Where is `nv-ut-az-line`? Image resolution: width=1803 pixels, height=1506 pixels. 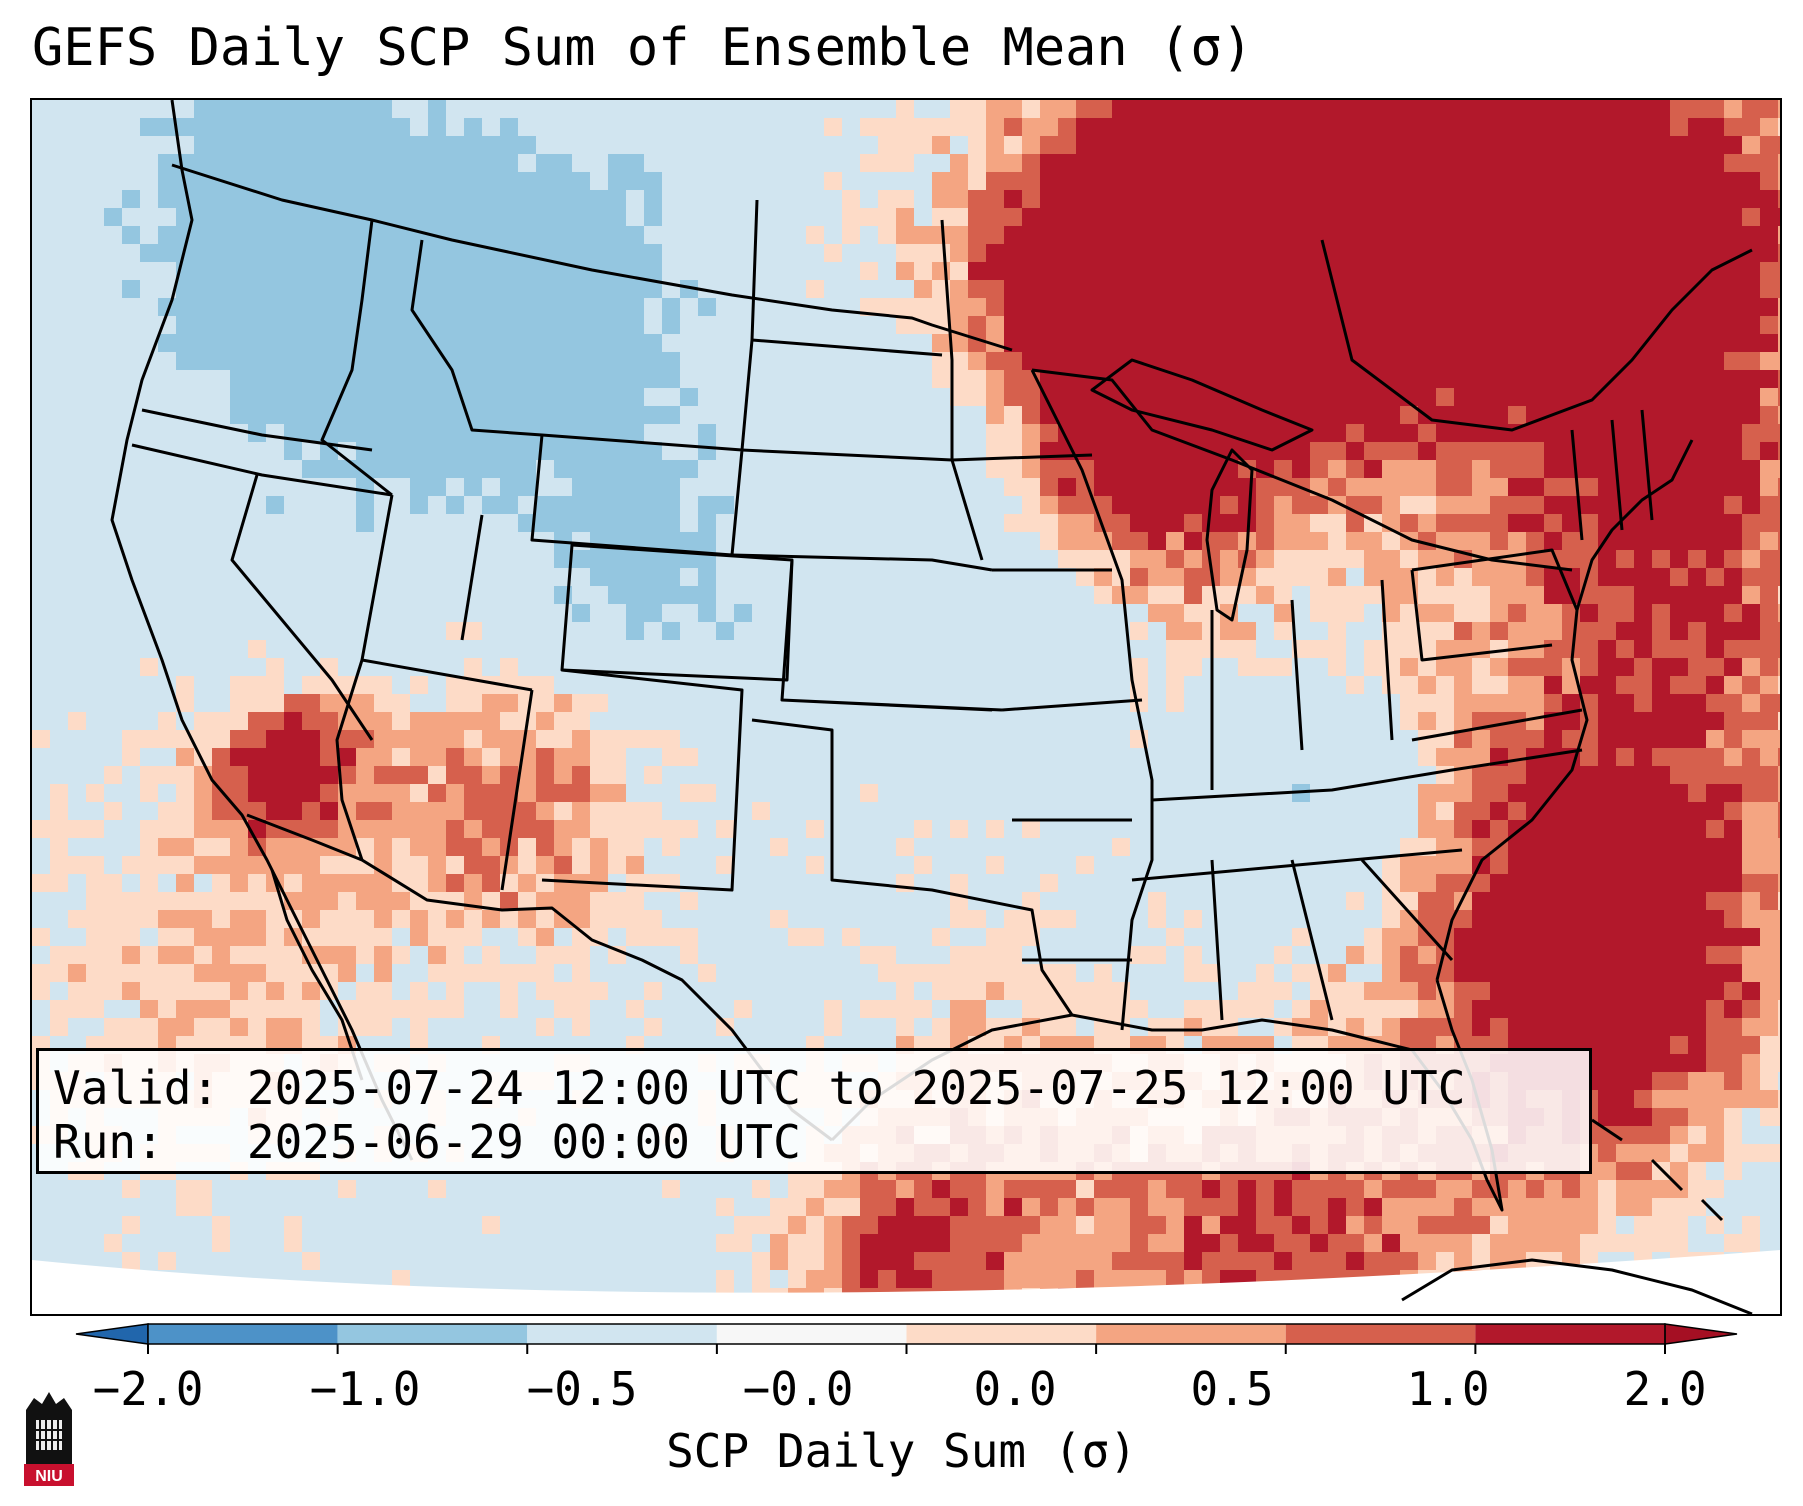 nv-ut-az-line is located at coordinates (364, 677).